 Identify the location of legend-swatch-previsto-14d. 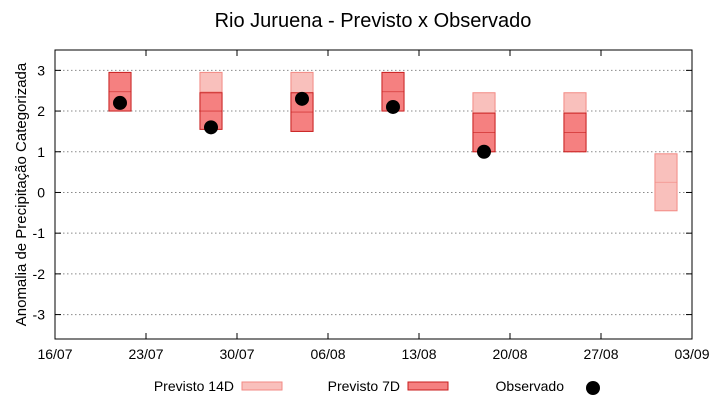
(262, 386).